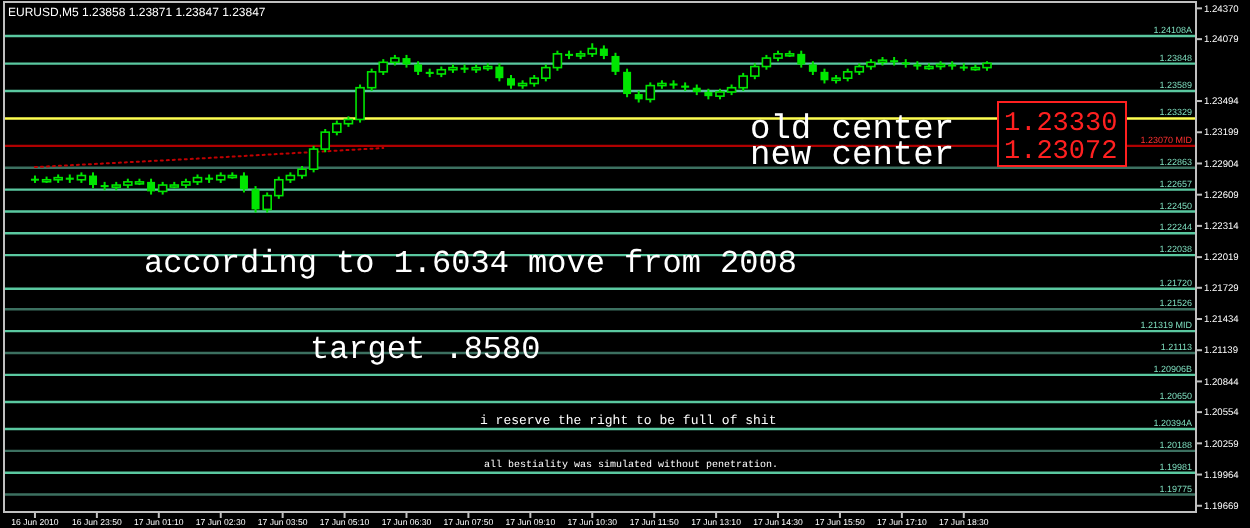  I want to click on annotation: target .8580, so click(425, 350).